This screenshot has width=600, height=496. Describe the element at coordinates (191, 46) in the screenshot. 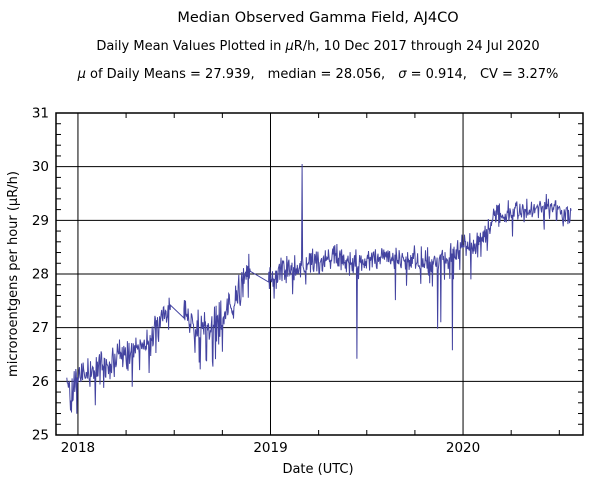

I see `subtitle-text-prefix: Daily Mean Values Plotted in` at that location.